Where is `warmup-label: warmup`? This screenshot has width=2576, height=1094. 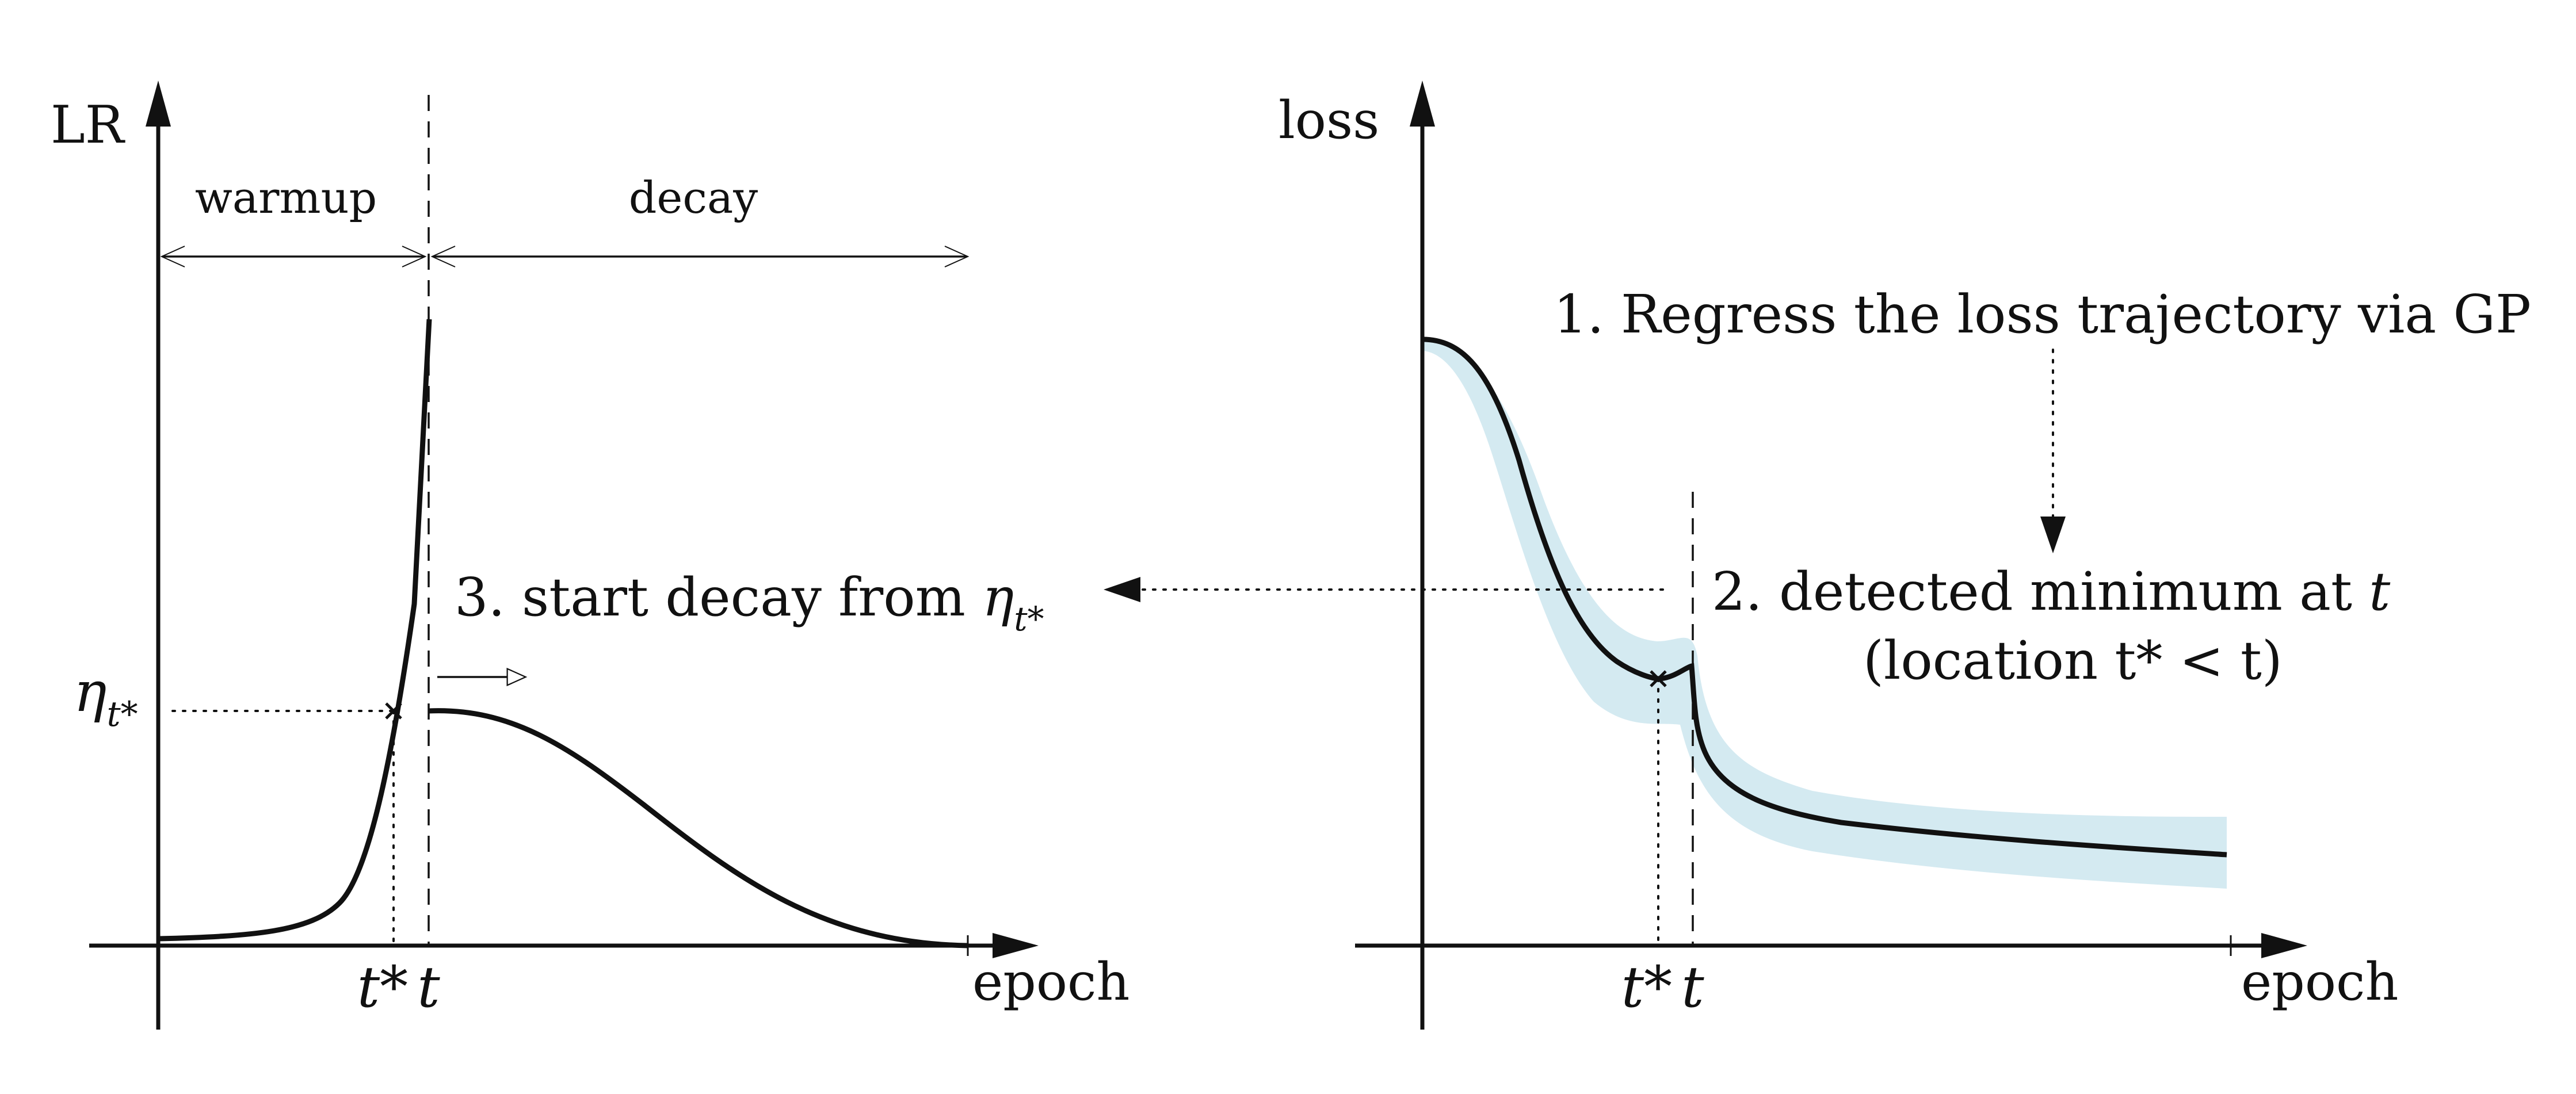
warmup-label: warmup is located at coordinates (286, 197).